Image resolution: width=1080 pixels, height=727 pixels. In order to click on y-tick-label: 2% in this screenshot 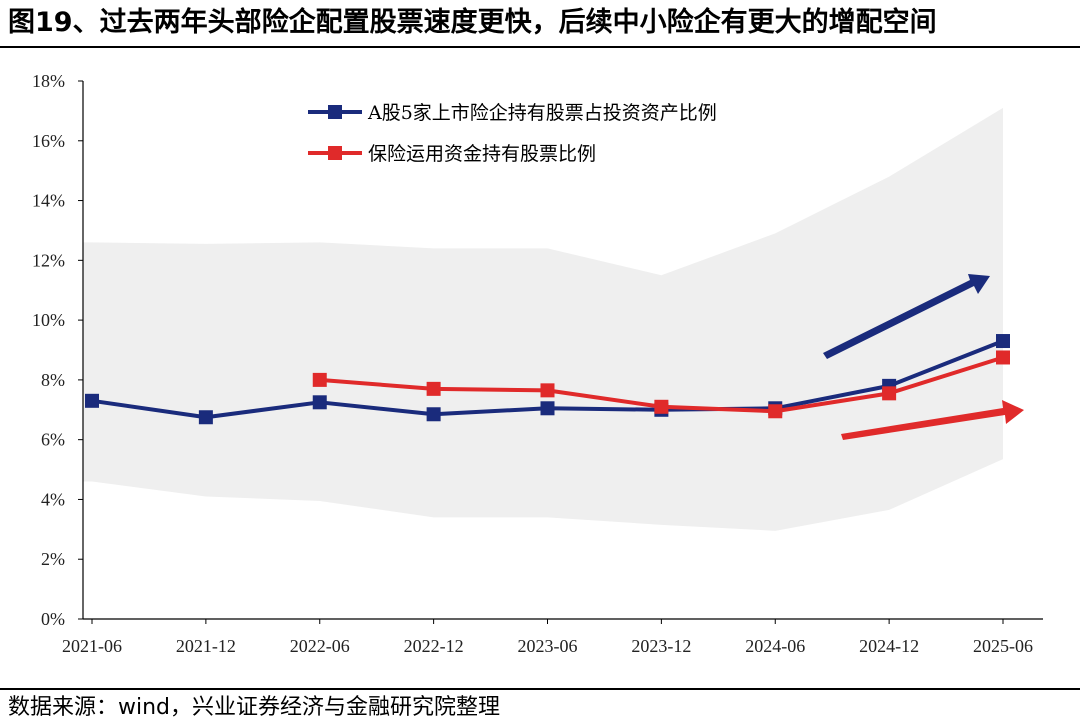, I will do `click(53, 559)`.